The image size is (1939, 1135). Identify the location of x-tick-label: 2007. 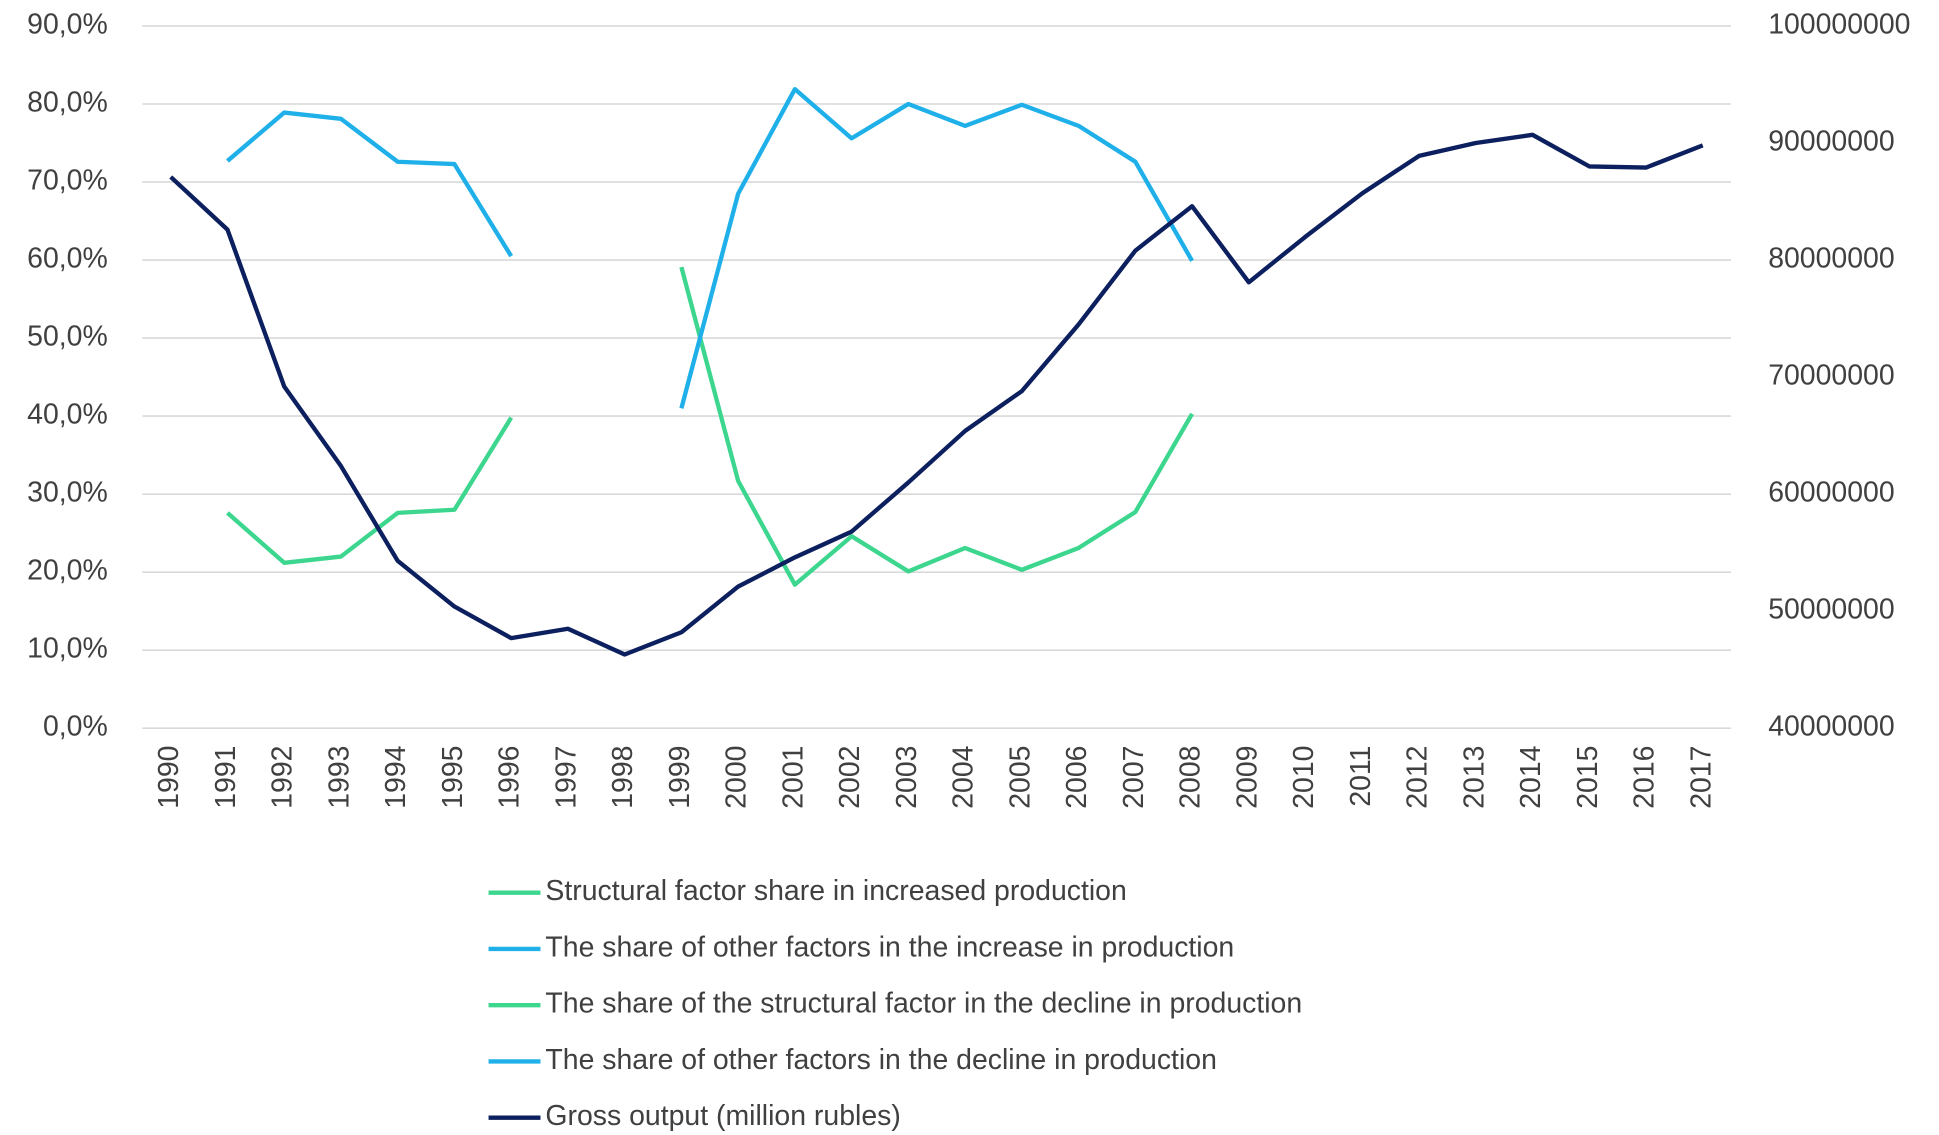
(1134, 777).